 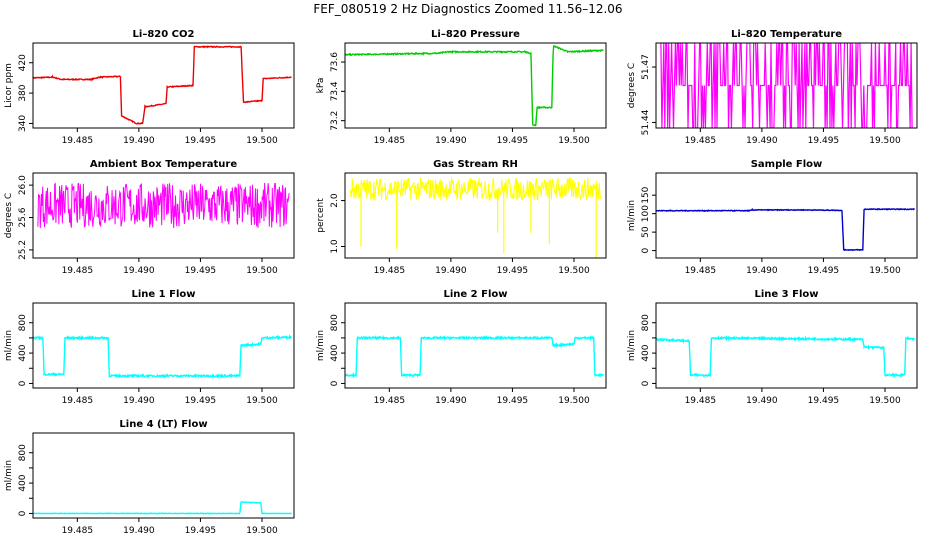 I want to click on line1-ytick-label-4: 800, so click(x=23, y=322).